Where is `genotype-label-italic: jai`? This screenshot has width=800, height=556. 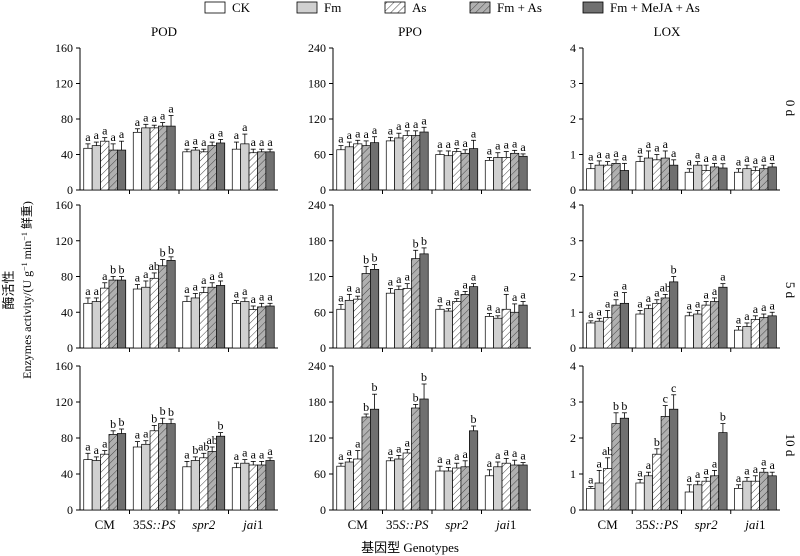
genotype-label-italic: jai is located at coordinates (751, 524).